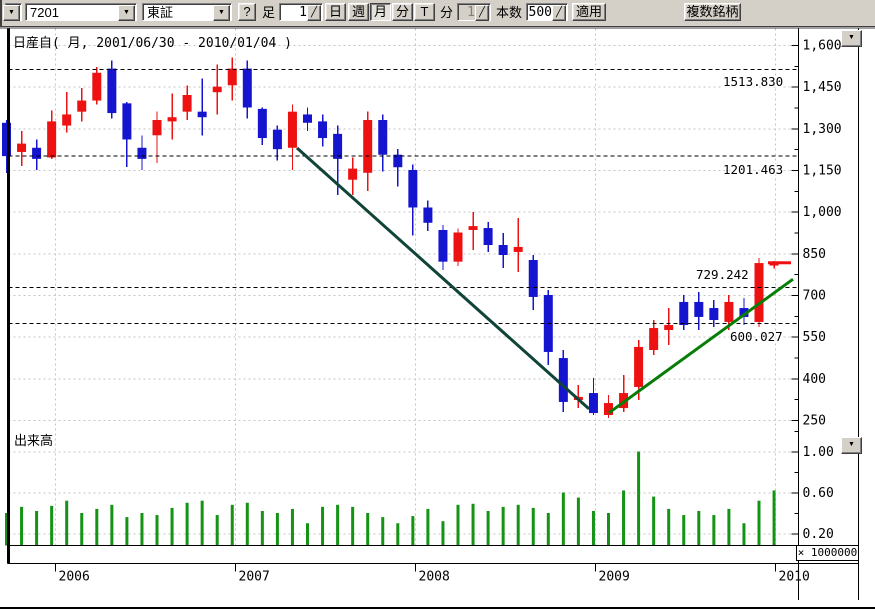  I want to click on bar-interval-field: 1 ╱, so click(301, 12).